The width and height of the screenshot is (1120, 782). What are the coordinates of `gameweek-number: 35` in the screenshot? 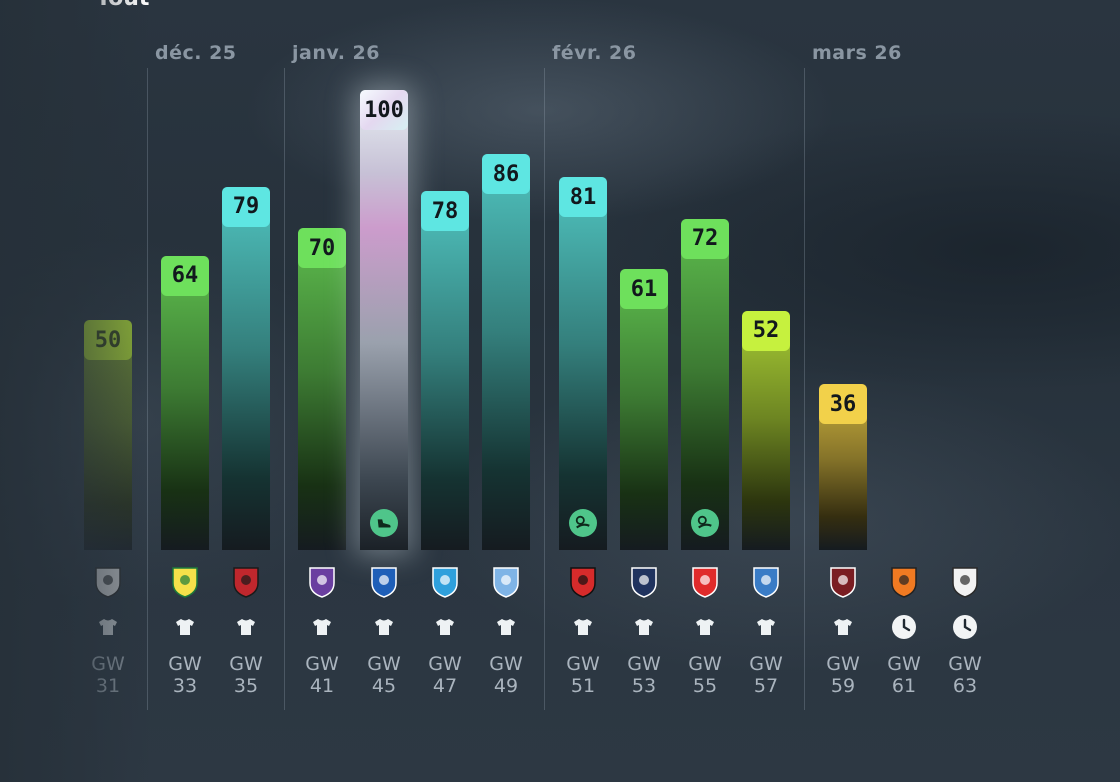 It's located at (246, 686).